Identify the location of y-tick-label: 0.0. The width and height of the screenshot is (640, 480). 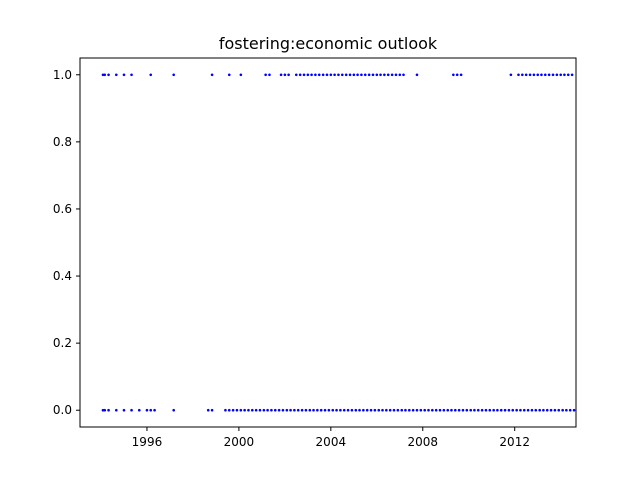
(62, 410).